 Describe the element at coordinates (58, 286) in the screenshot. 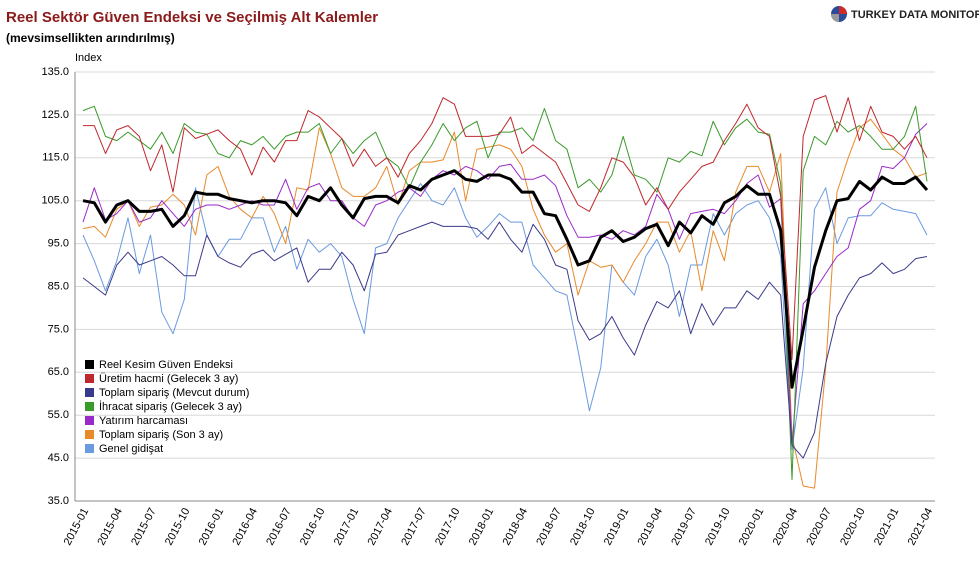

I see `y-tick-label: 85.0` at that location.